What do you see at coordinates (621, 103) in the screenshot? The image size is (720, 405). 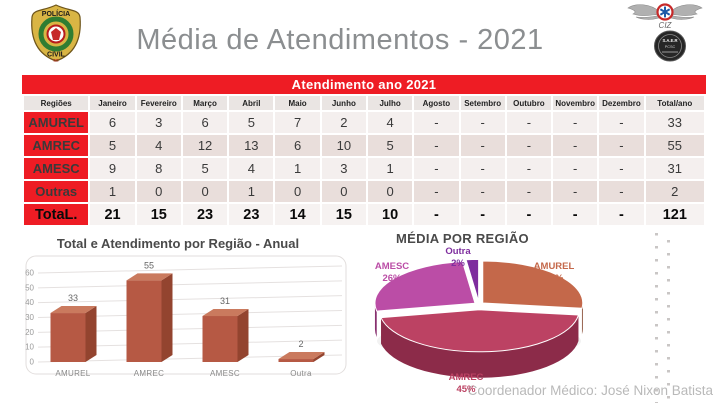 I see `month-column-header: Dezembro` at bounding box center [621, 103].